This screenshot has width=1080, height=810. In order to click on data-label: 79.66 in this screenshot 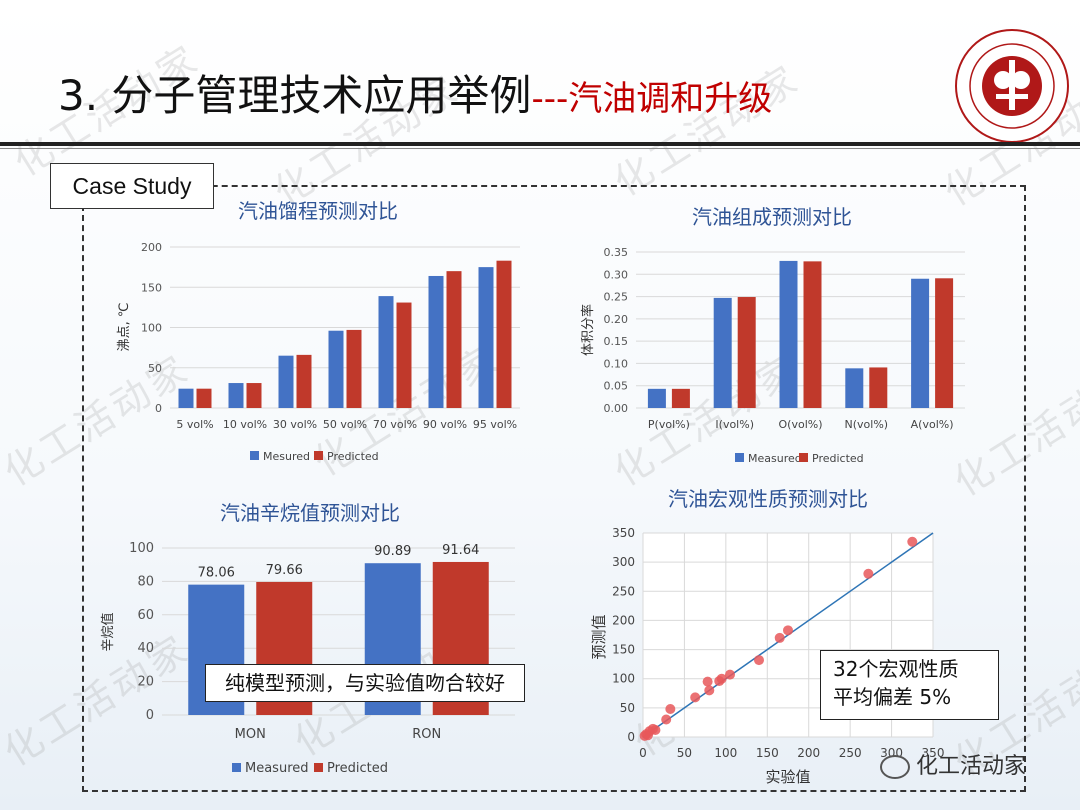, I will do `click(284, 570)`.